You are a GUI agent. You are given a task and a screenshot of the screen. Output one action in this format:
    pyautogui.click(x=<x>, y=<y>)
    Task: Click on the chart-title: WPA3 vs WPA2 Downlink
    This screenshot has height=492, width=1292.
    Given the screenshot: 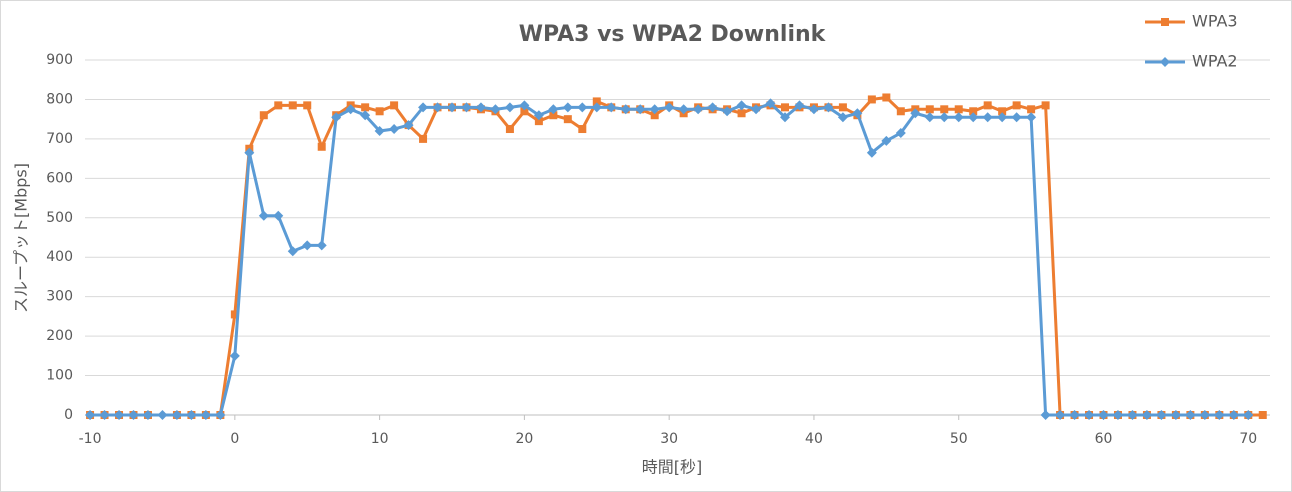 What is the action you would take?
    pyautogui.click(x=673, y=34)
    